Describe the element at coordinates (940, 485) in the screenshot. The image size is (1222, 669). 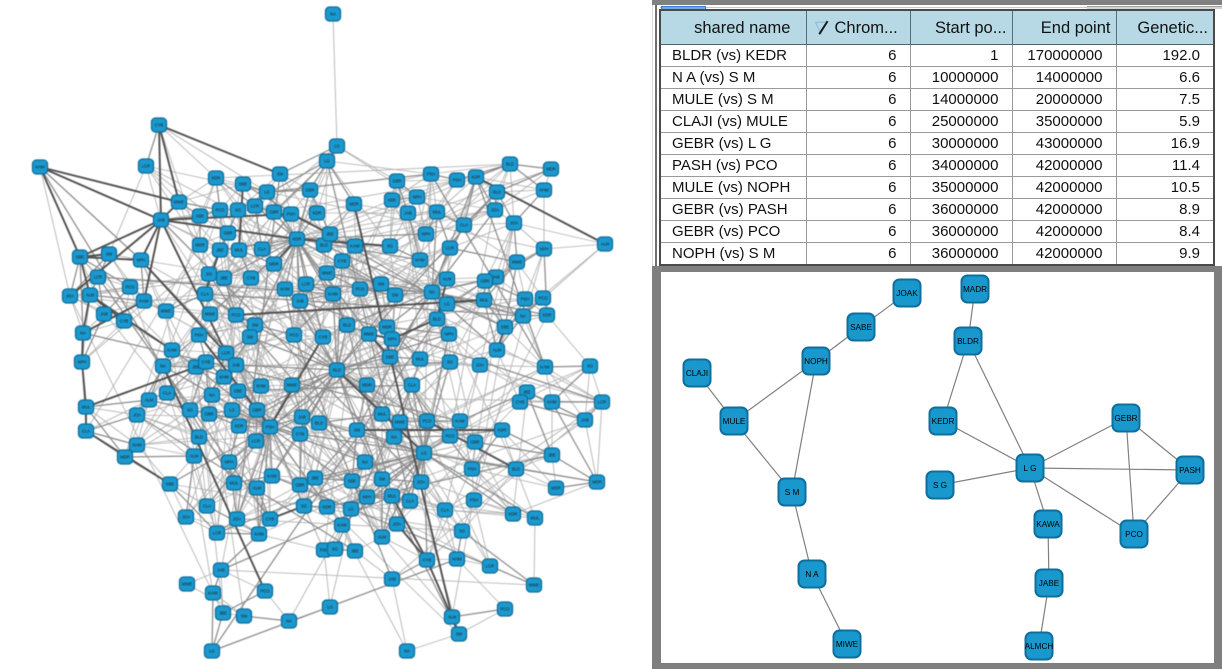
I see `svg-text: S G` at that location.